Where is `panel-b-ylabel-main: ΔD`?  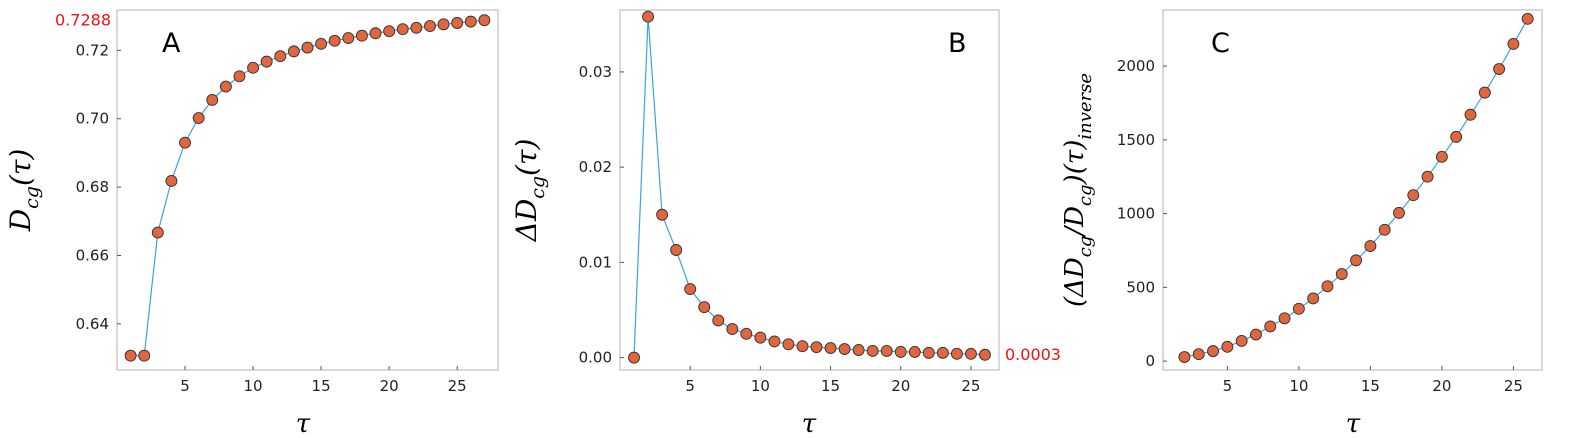 panel-b-ylabel-main: ΔD is located at coordinates (526, 221).